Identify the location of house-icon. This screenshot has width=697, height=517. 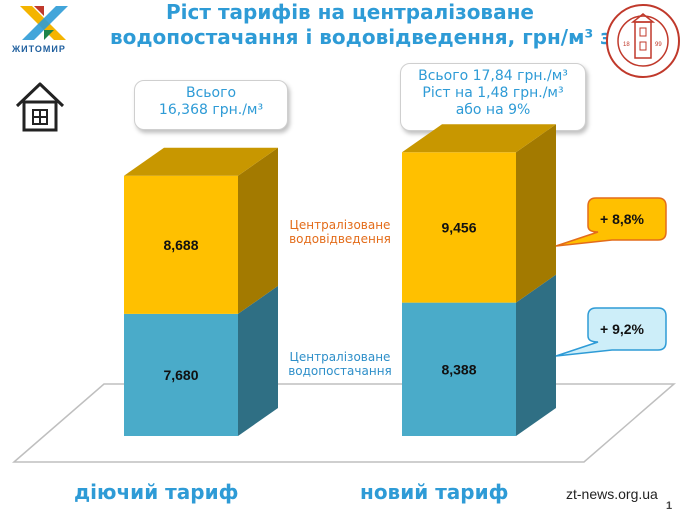
(40, 107).